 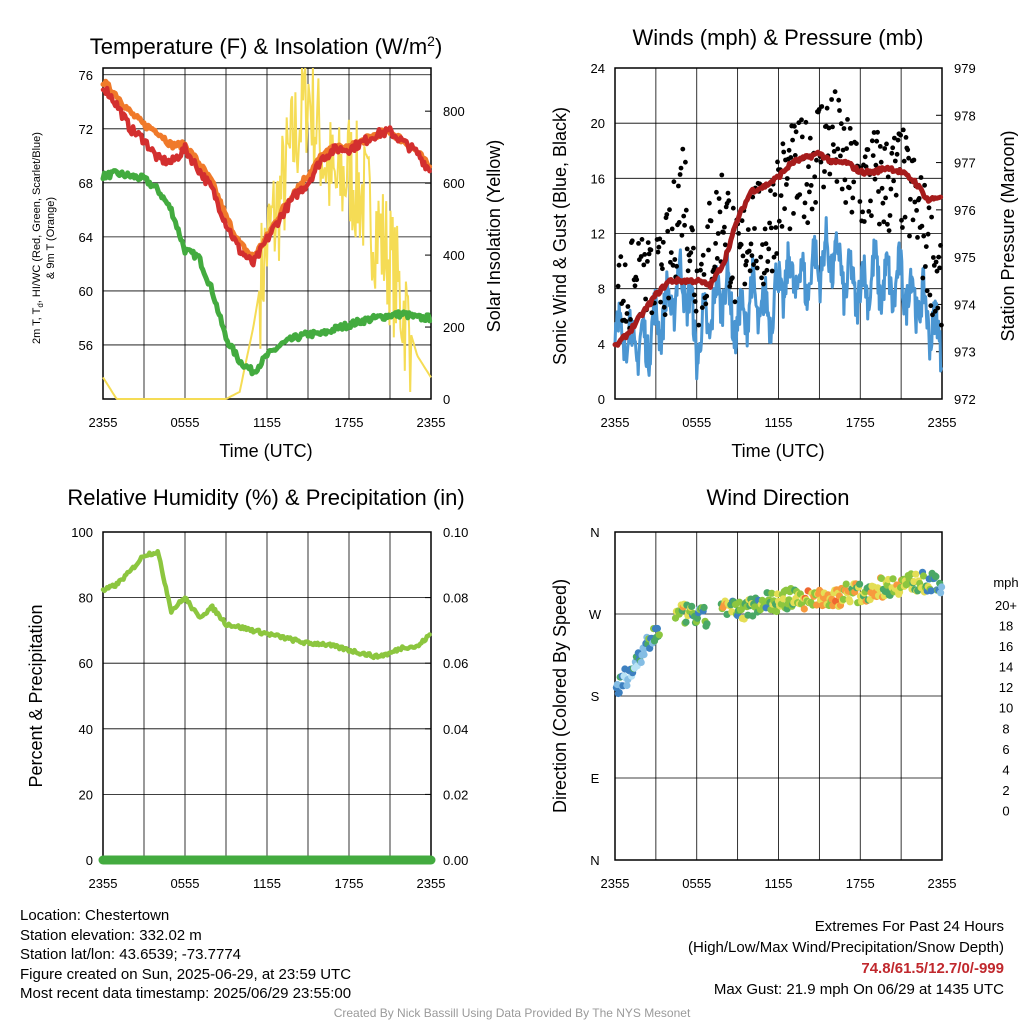 I want to click on dir-ytick-label: S, so click(x=595, y=696).